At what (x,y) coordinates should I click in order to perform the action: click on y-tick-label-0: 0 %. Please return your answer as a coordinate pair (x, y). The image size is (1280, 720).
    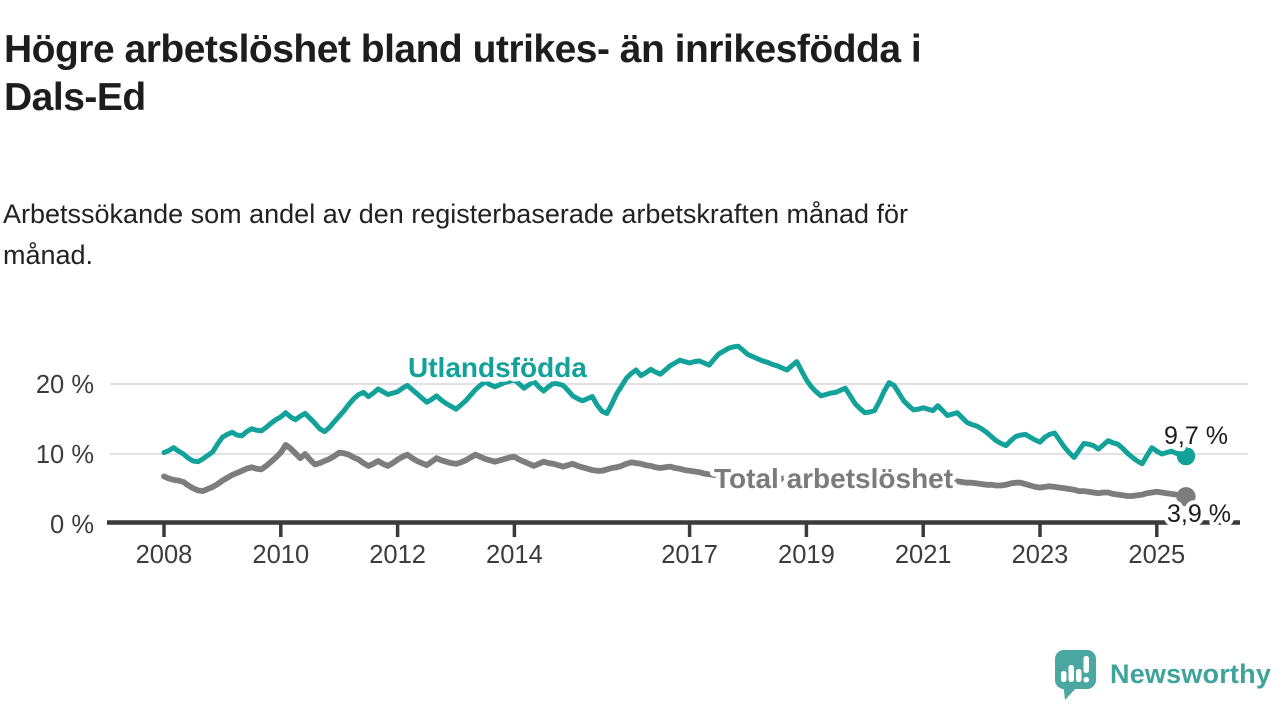
    Looking at the image, I should click on (72, 525).